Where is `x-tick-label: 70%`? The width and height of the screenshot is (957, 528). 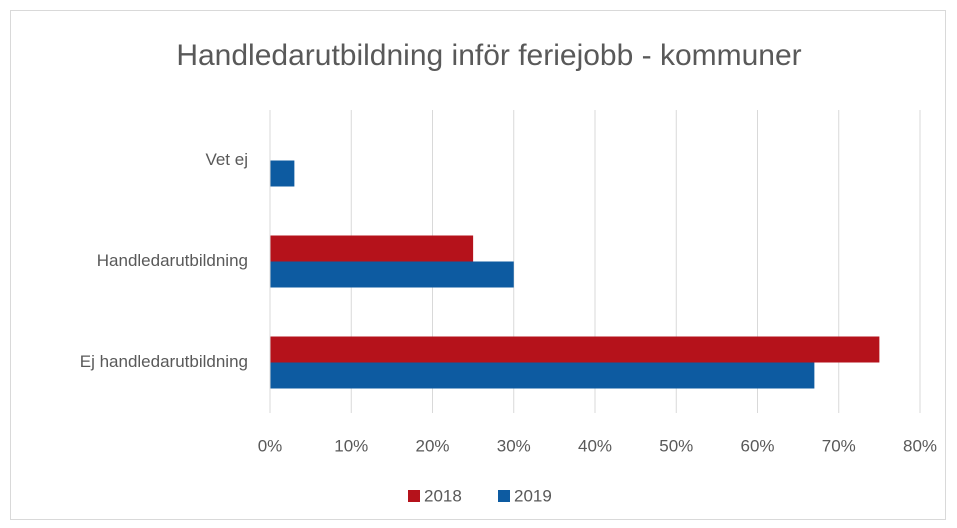 x-tick-label: 70% is located at coordinates (839, 445).